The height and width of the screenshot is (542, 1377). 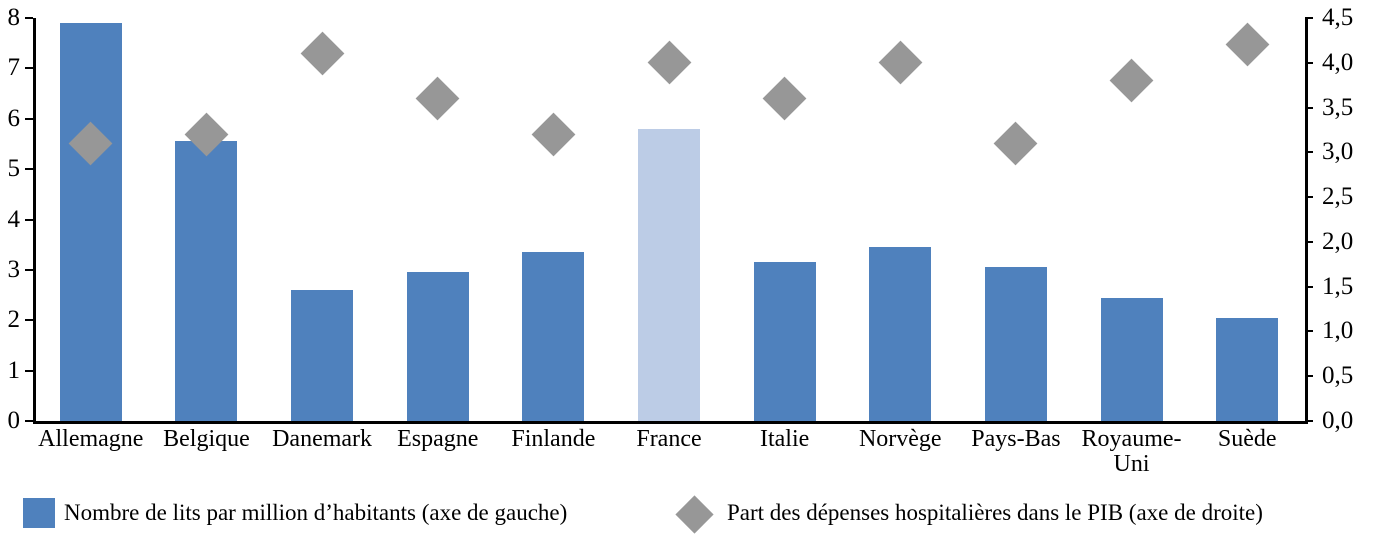 I want to click on bar-Espagne, so click(x=437, y=346).